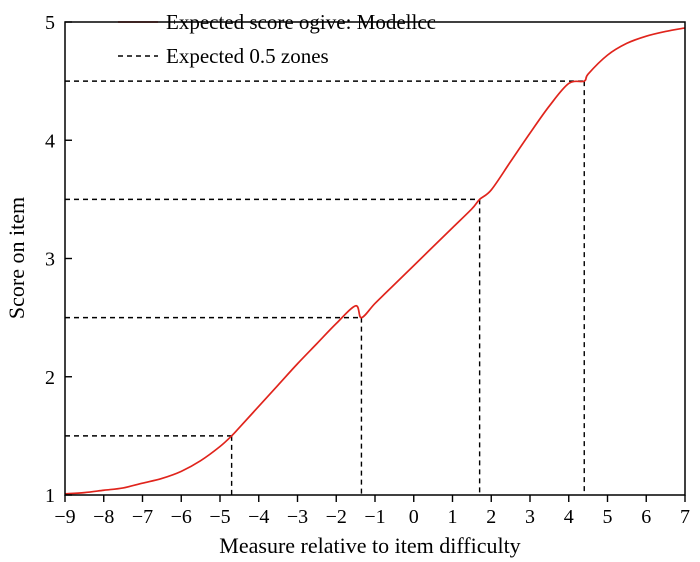  I want to click on y-tick-label: 1, so click(50, 496).